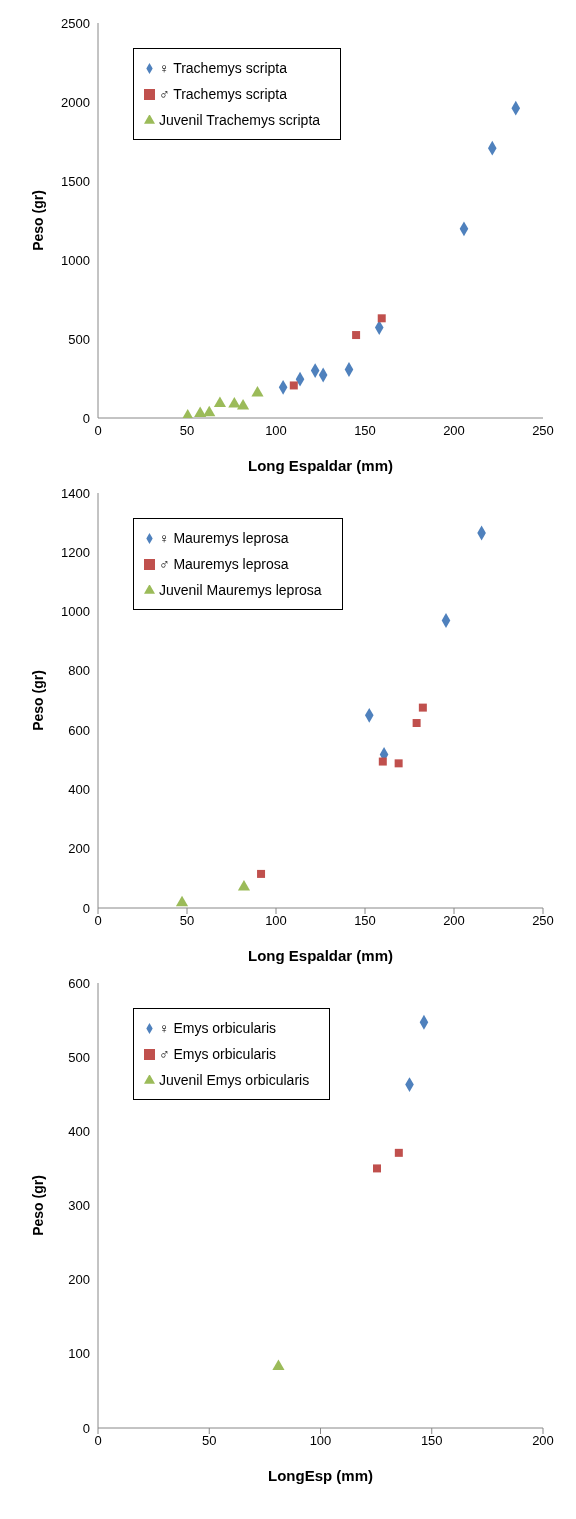  I want to click on legend-label: ♂ Trachemys scripta, so click(223, 94).